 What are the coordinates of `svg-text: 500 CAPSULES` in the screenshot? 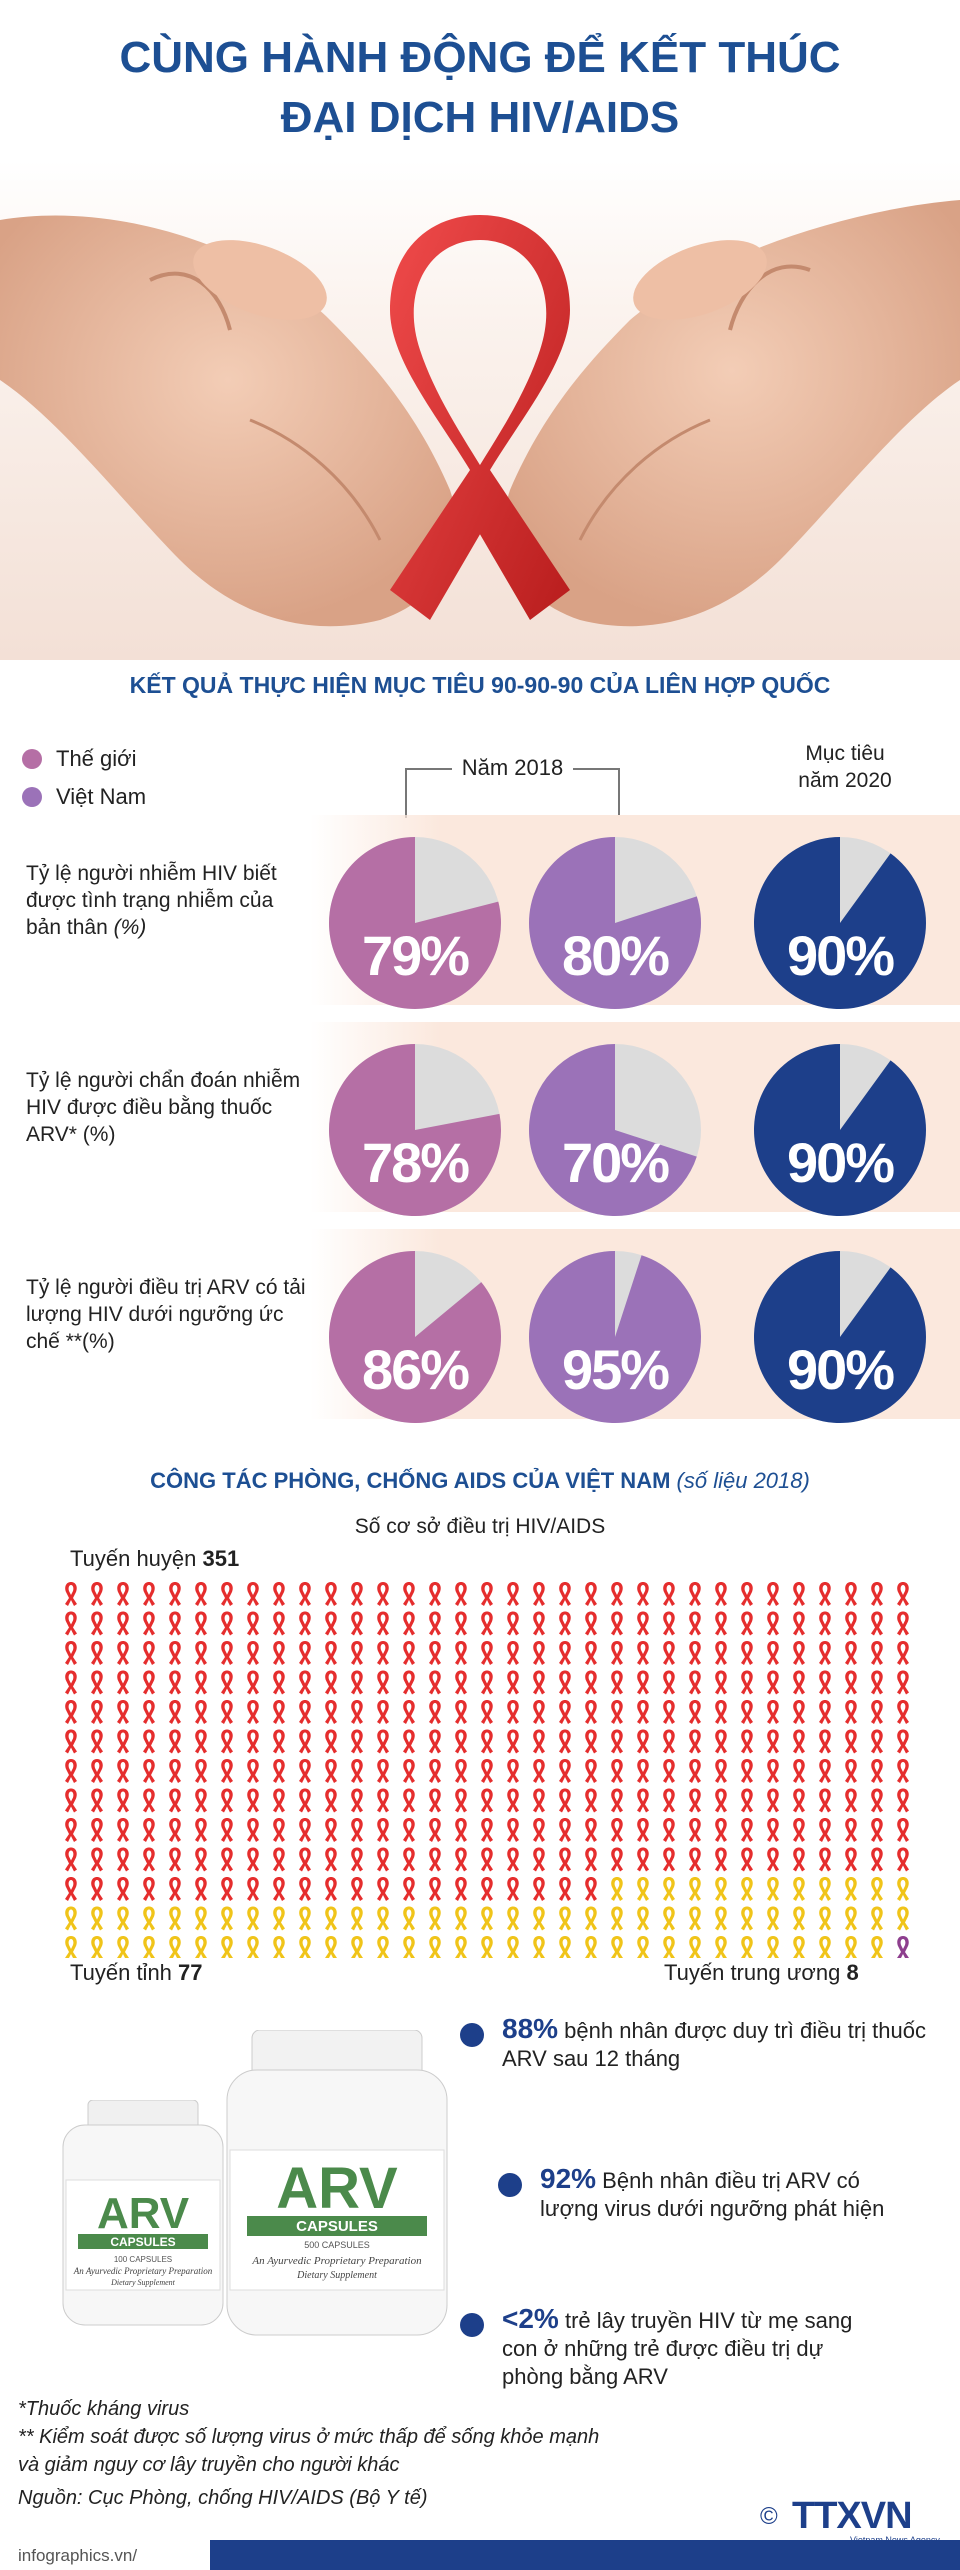 It's located at (337, 2245).